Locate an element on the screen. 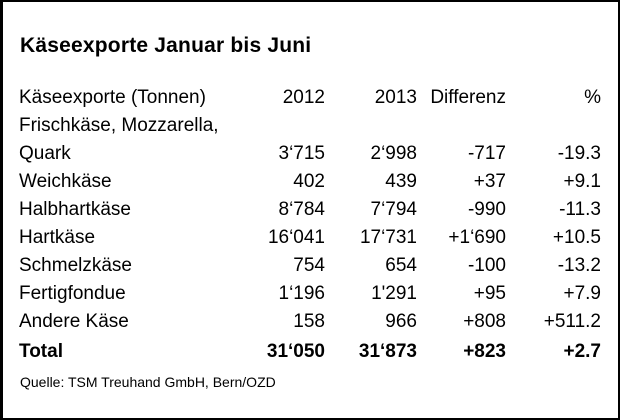 The width and height of the screenshot is (620, 420). row-label: Schmelzkäse is located at coordinates (75, 265).